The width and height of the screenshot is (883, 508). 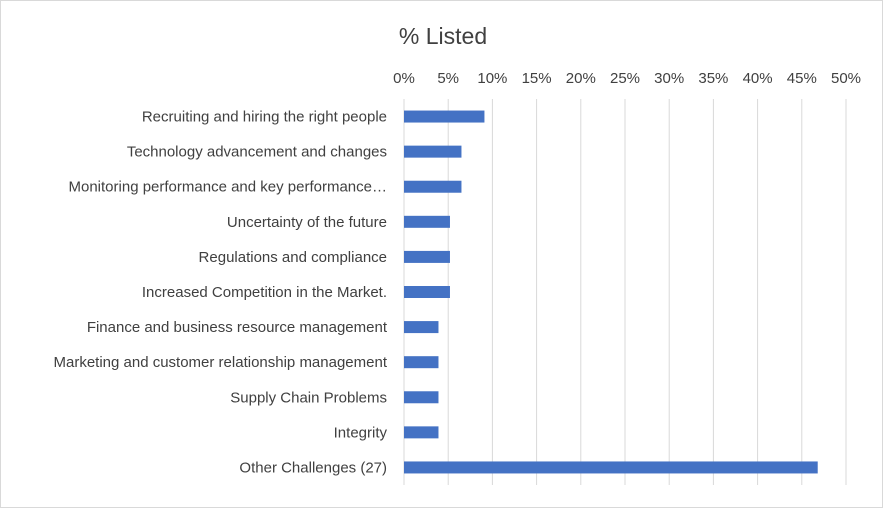 I want to click on category-label: Integrity, so click(x=361, y=432).